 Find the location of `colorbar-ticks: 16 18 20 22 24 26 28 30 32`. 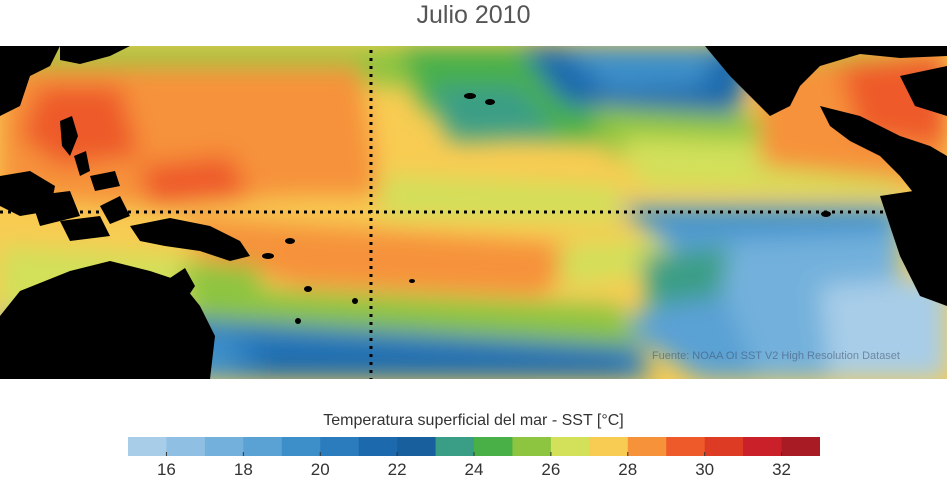

colorbar-ticks: 16 18 20 22 24 26 28 30 32 is located at coordinates (473, 471).